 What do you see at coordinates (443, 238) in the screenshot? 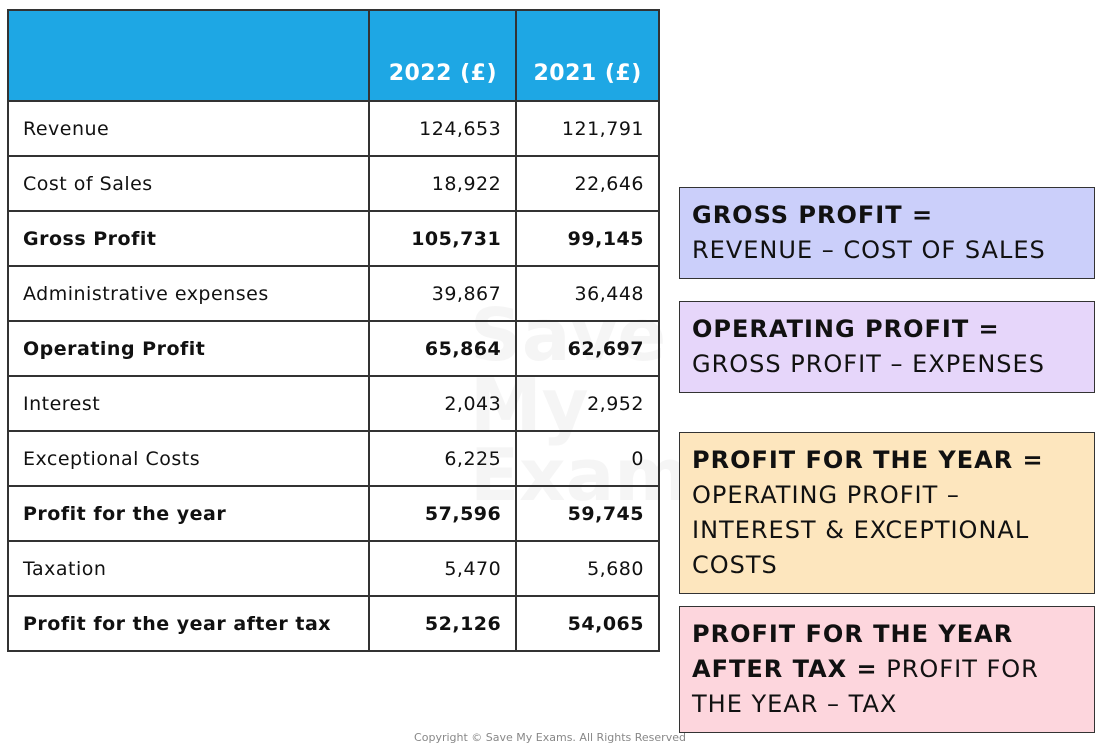
I see `value-cell: 105,731` at bounding box center [443, 238].